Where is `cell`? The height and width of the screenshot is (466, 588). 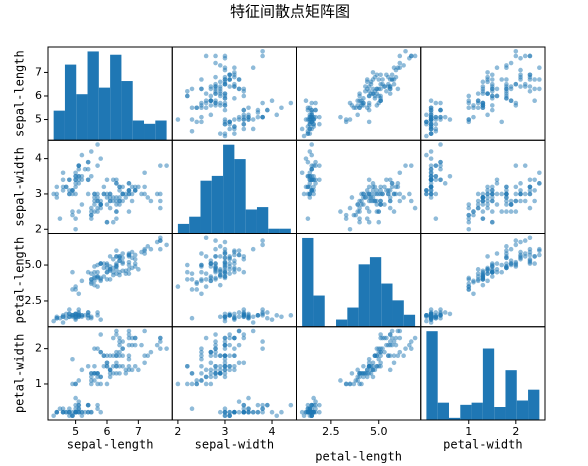
cell is located at coordinates (483, 186).